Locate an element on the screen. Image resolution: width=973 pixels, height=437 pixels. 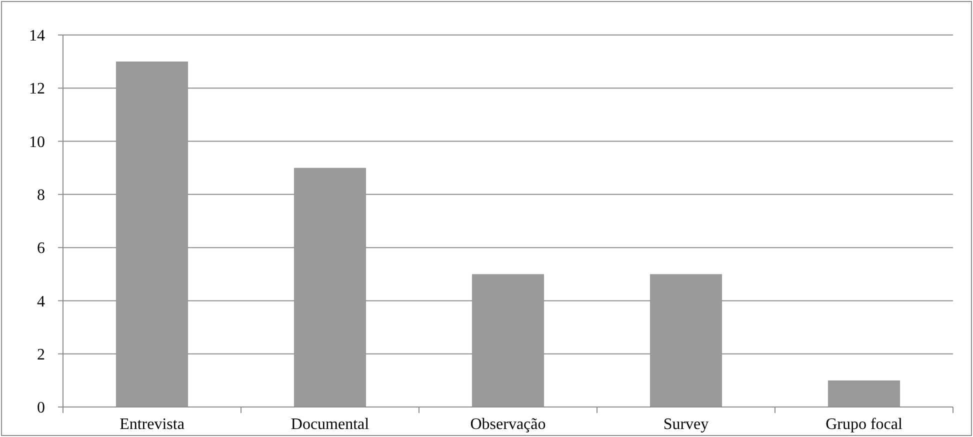
y-tick-label: 10 is located at coordinates (37, 142).